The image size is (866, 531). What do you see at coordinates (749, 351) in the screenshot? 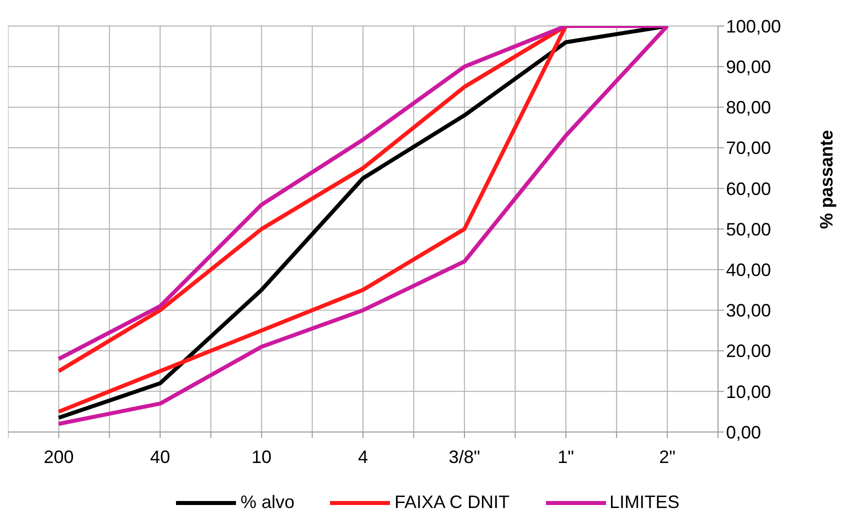
I see `y-tick-label: 20,00` at bounding box center [749, 351].